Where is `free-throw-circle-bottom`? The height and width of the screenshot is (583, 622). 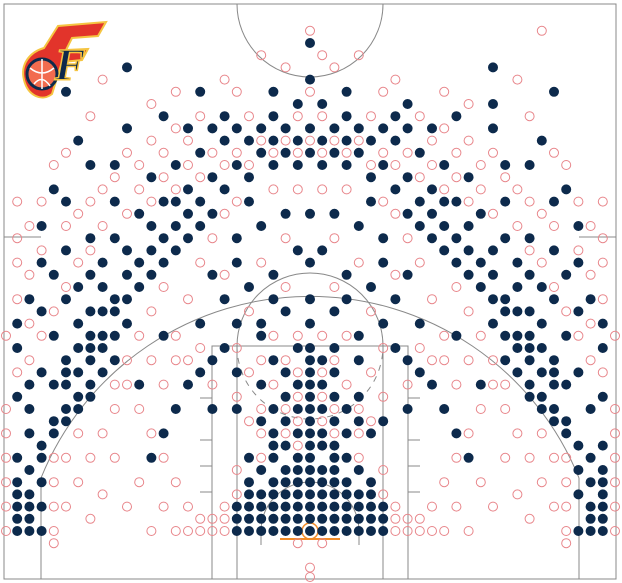
free-throw-circle-bottom is located at coordinates (310, 382).